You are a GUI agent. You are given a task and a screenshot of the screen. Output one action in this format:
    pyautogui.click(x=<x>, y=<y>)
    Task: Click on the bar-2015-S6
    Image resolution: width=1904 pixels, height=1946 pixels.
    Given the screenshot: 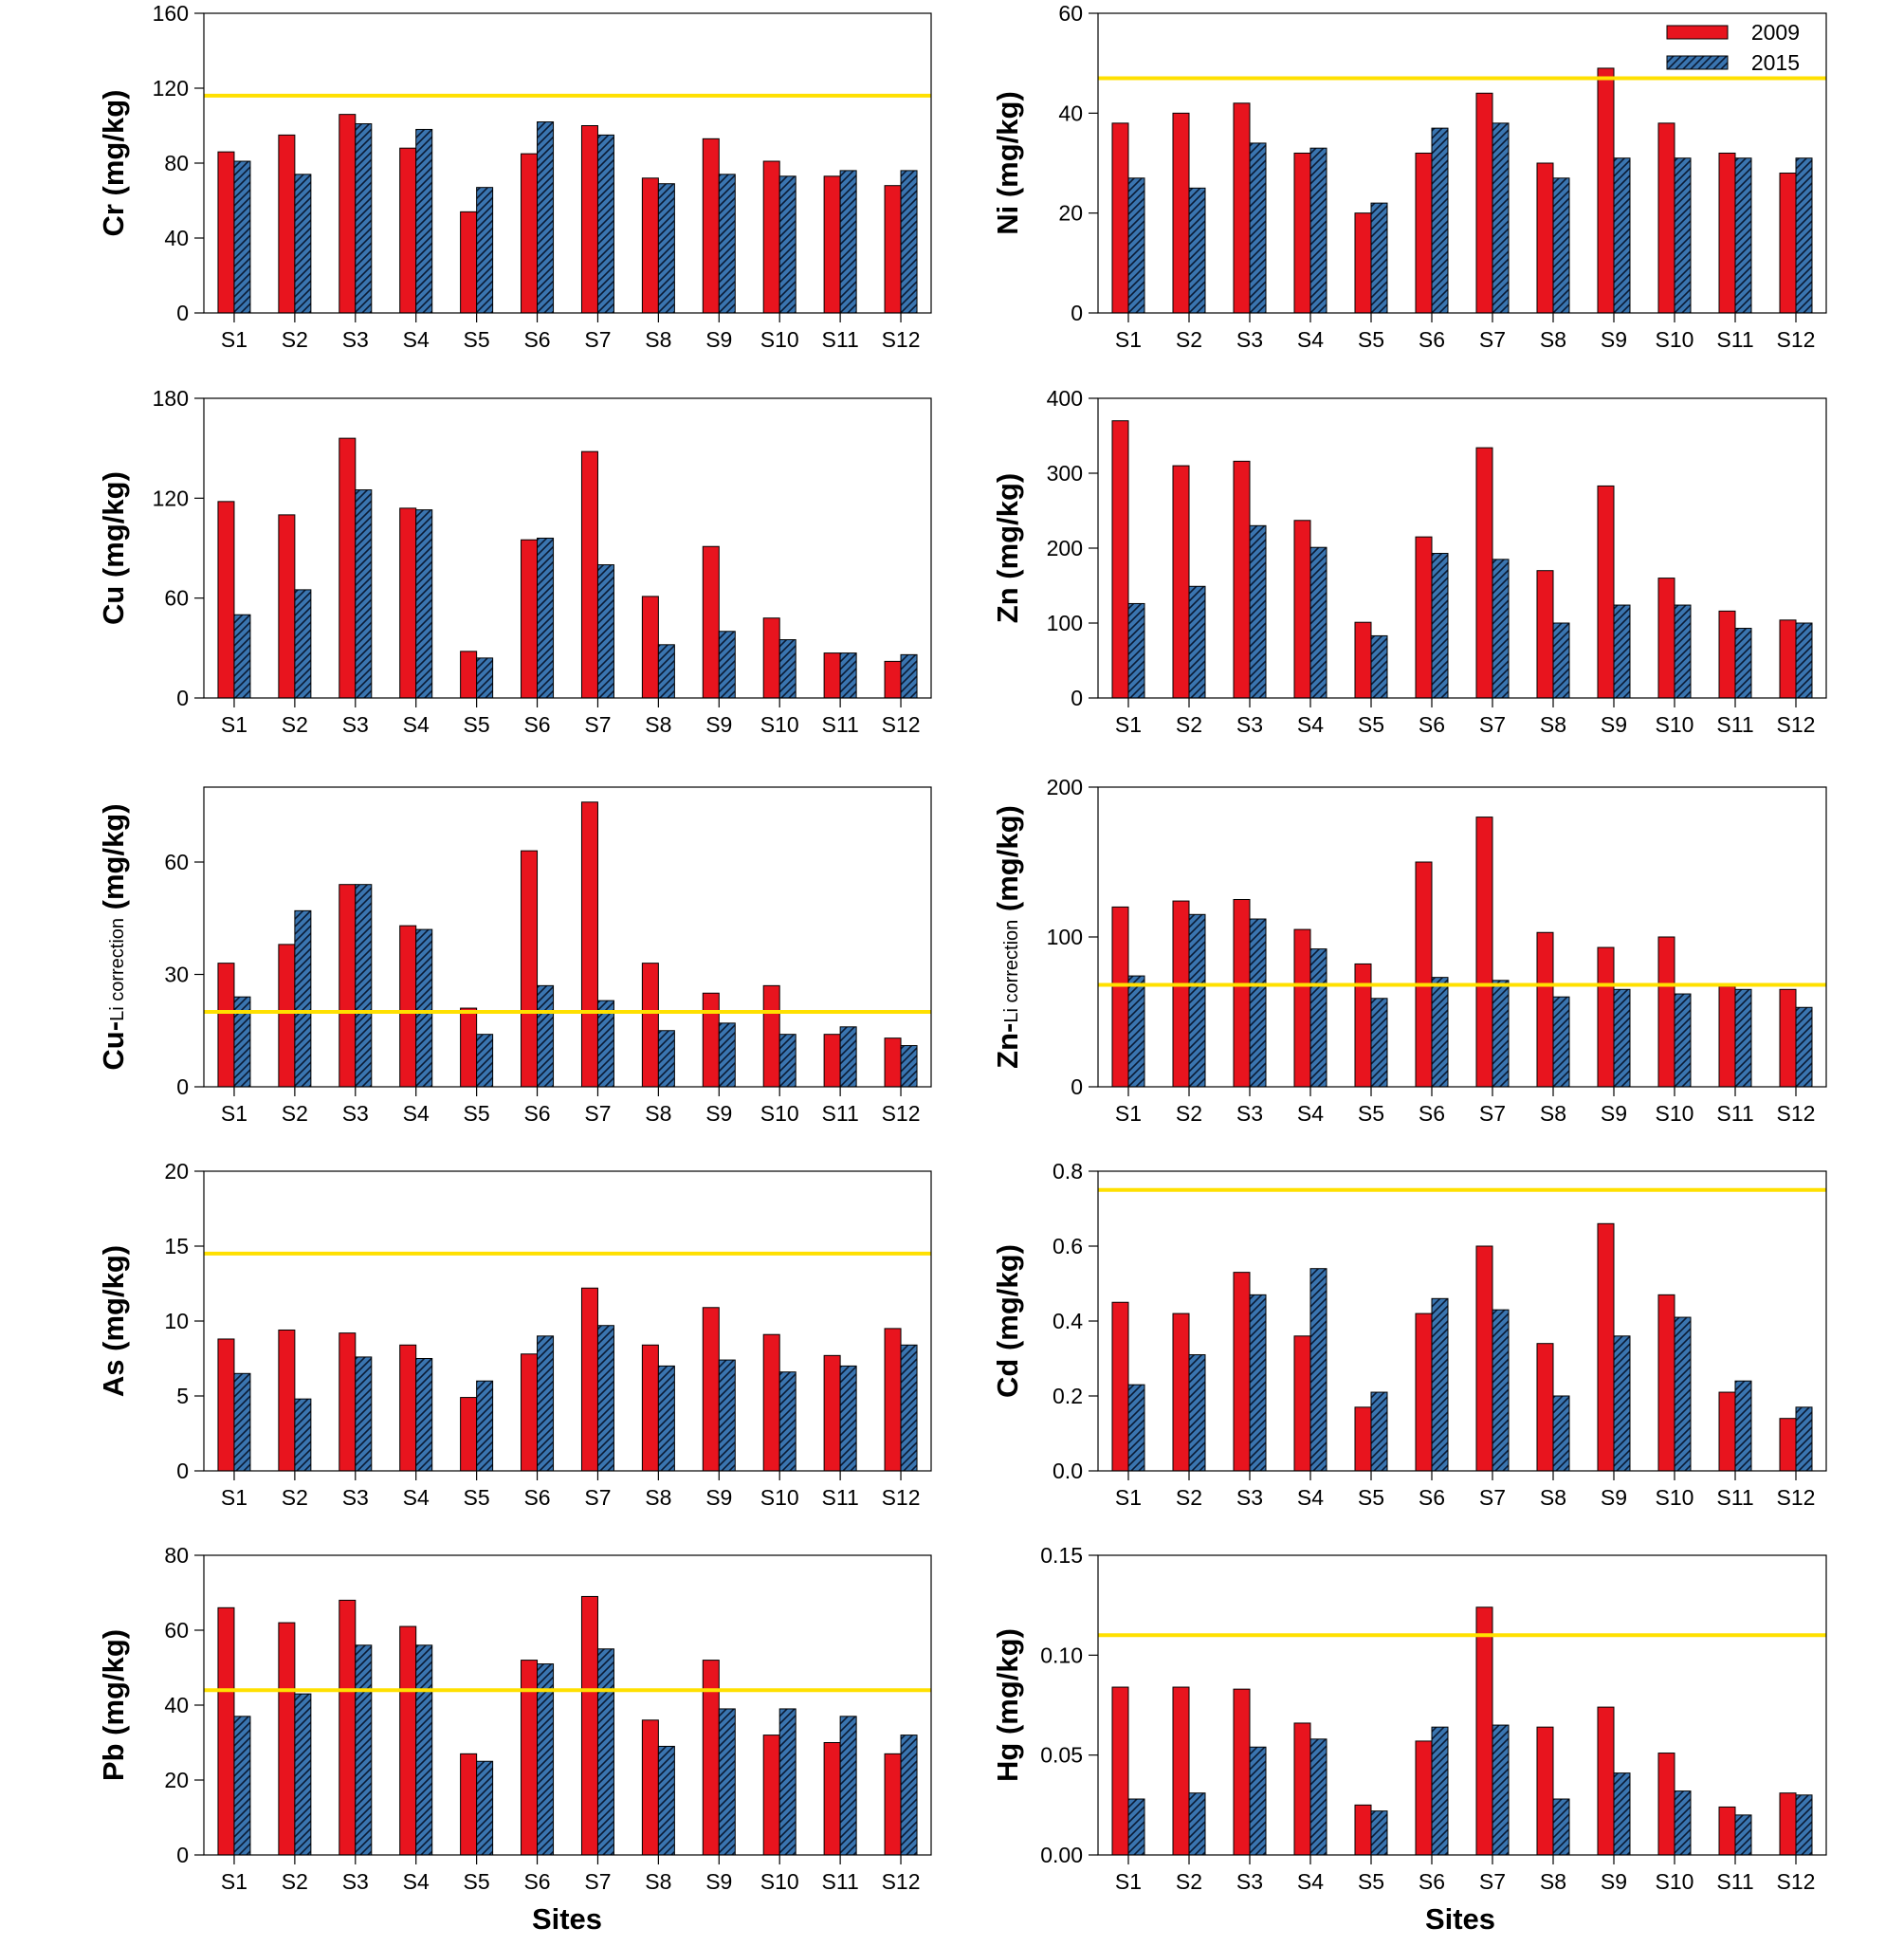 What is the action you would take?
    pyautogui.click(x=1440, y=1032)
    